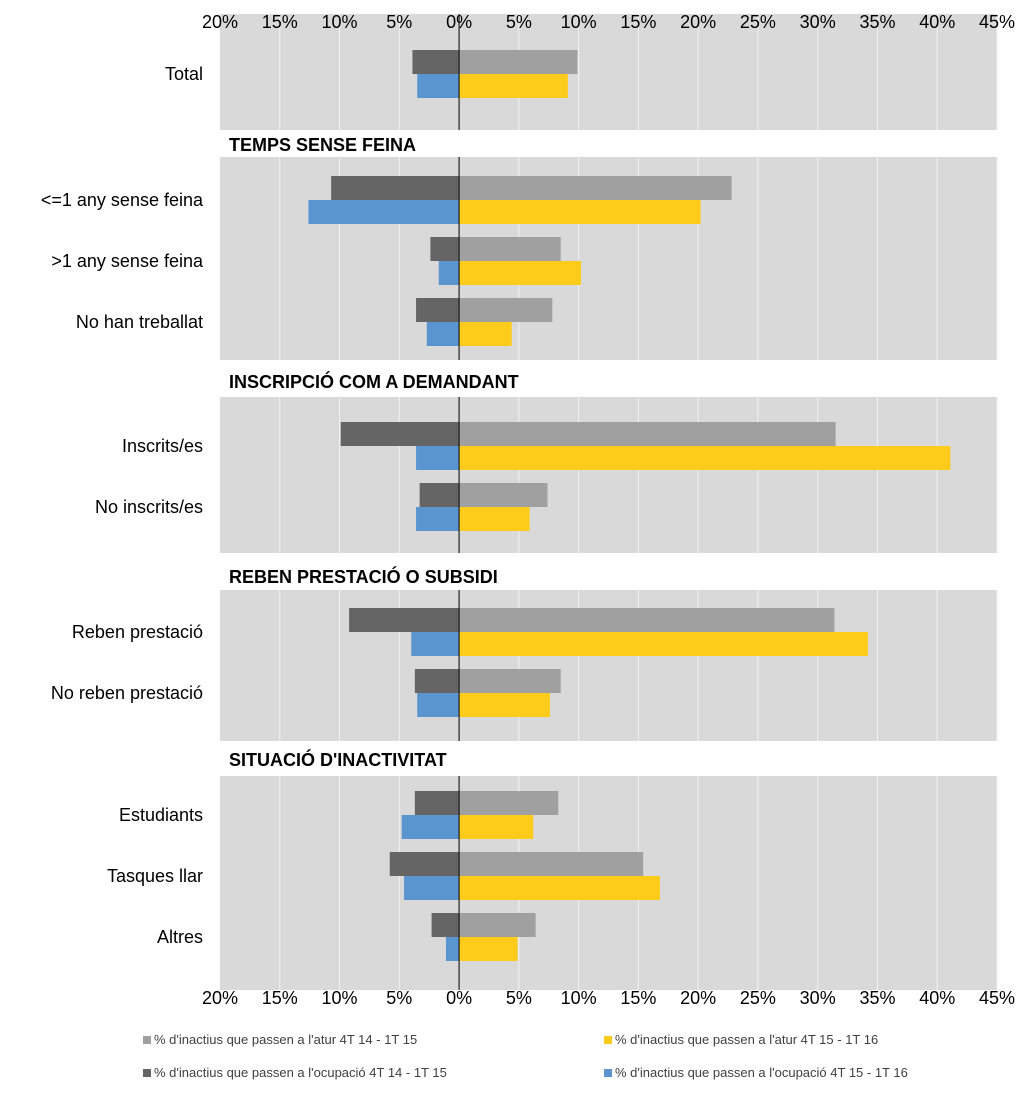  What do you see at coordinates (937, 998) in the screenshot?
I see `tick-label-bottom: 40%` at bounding box center [937, 998].